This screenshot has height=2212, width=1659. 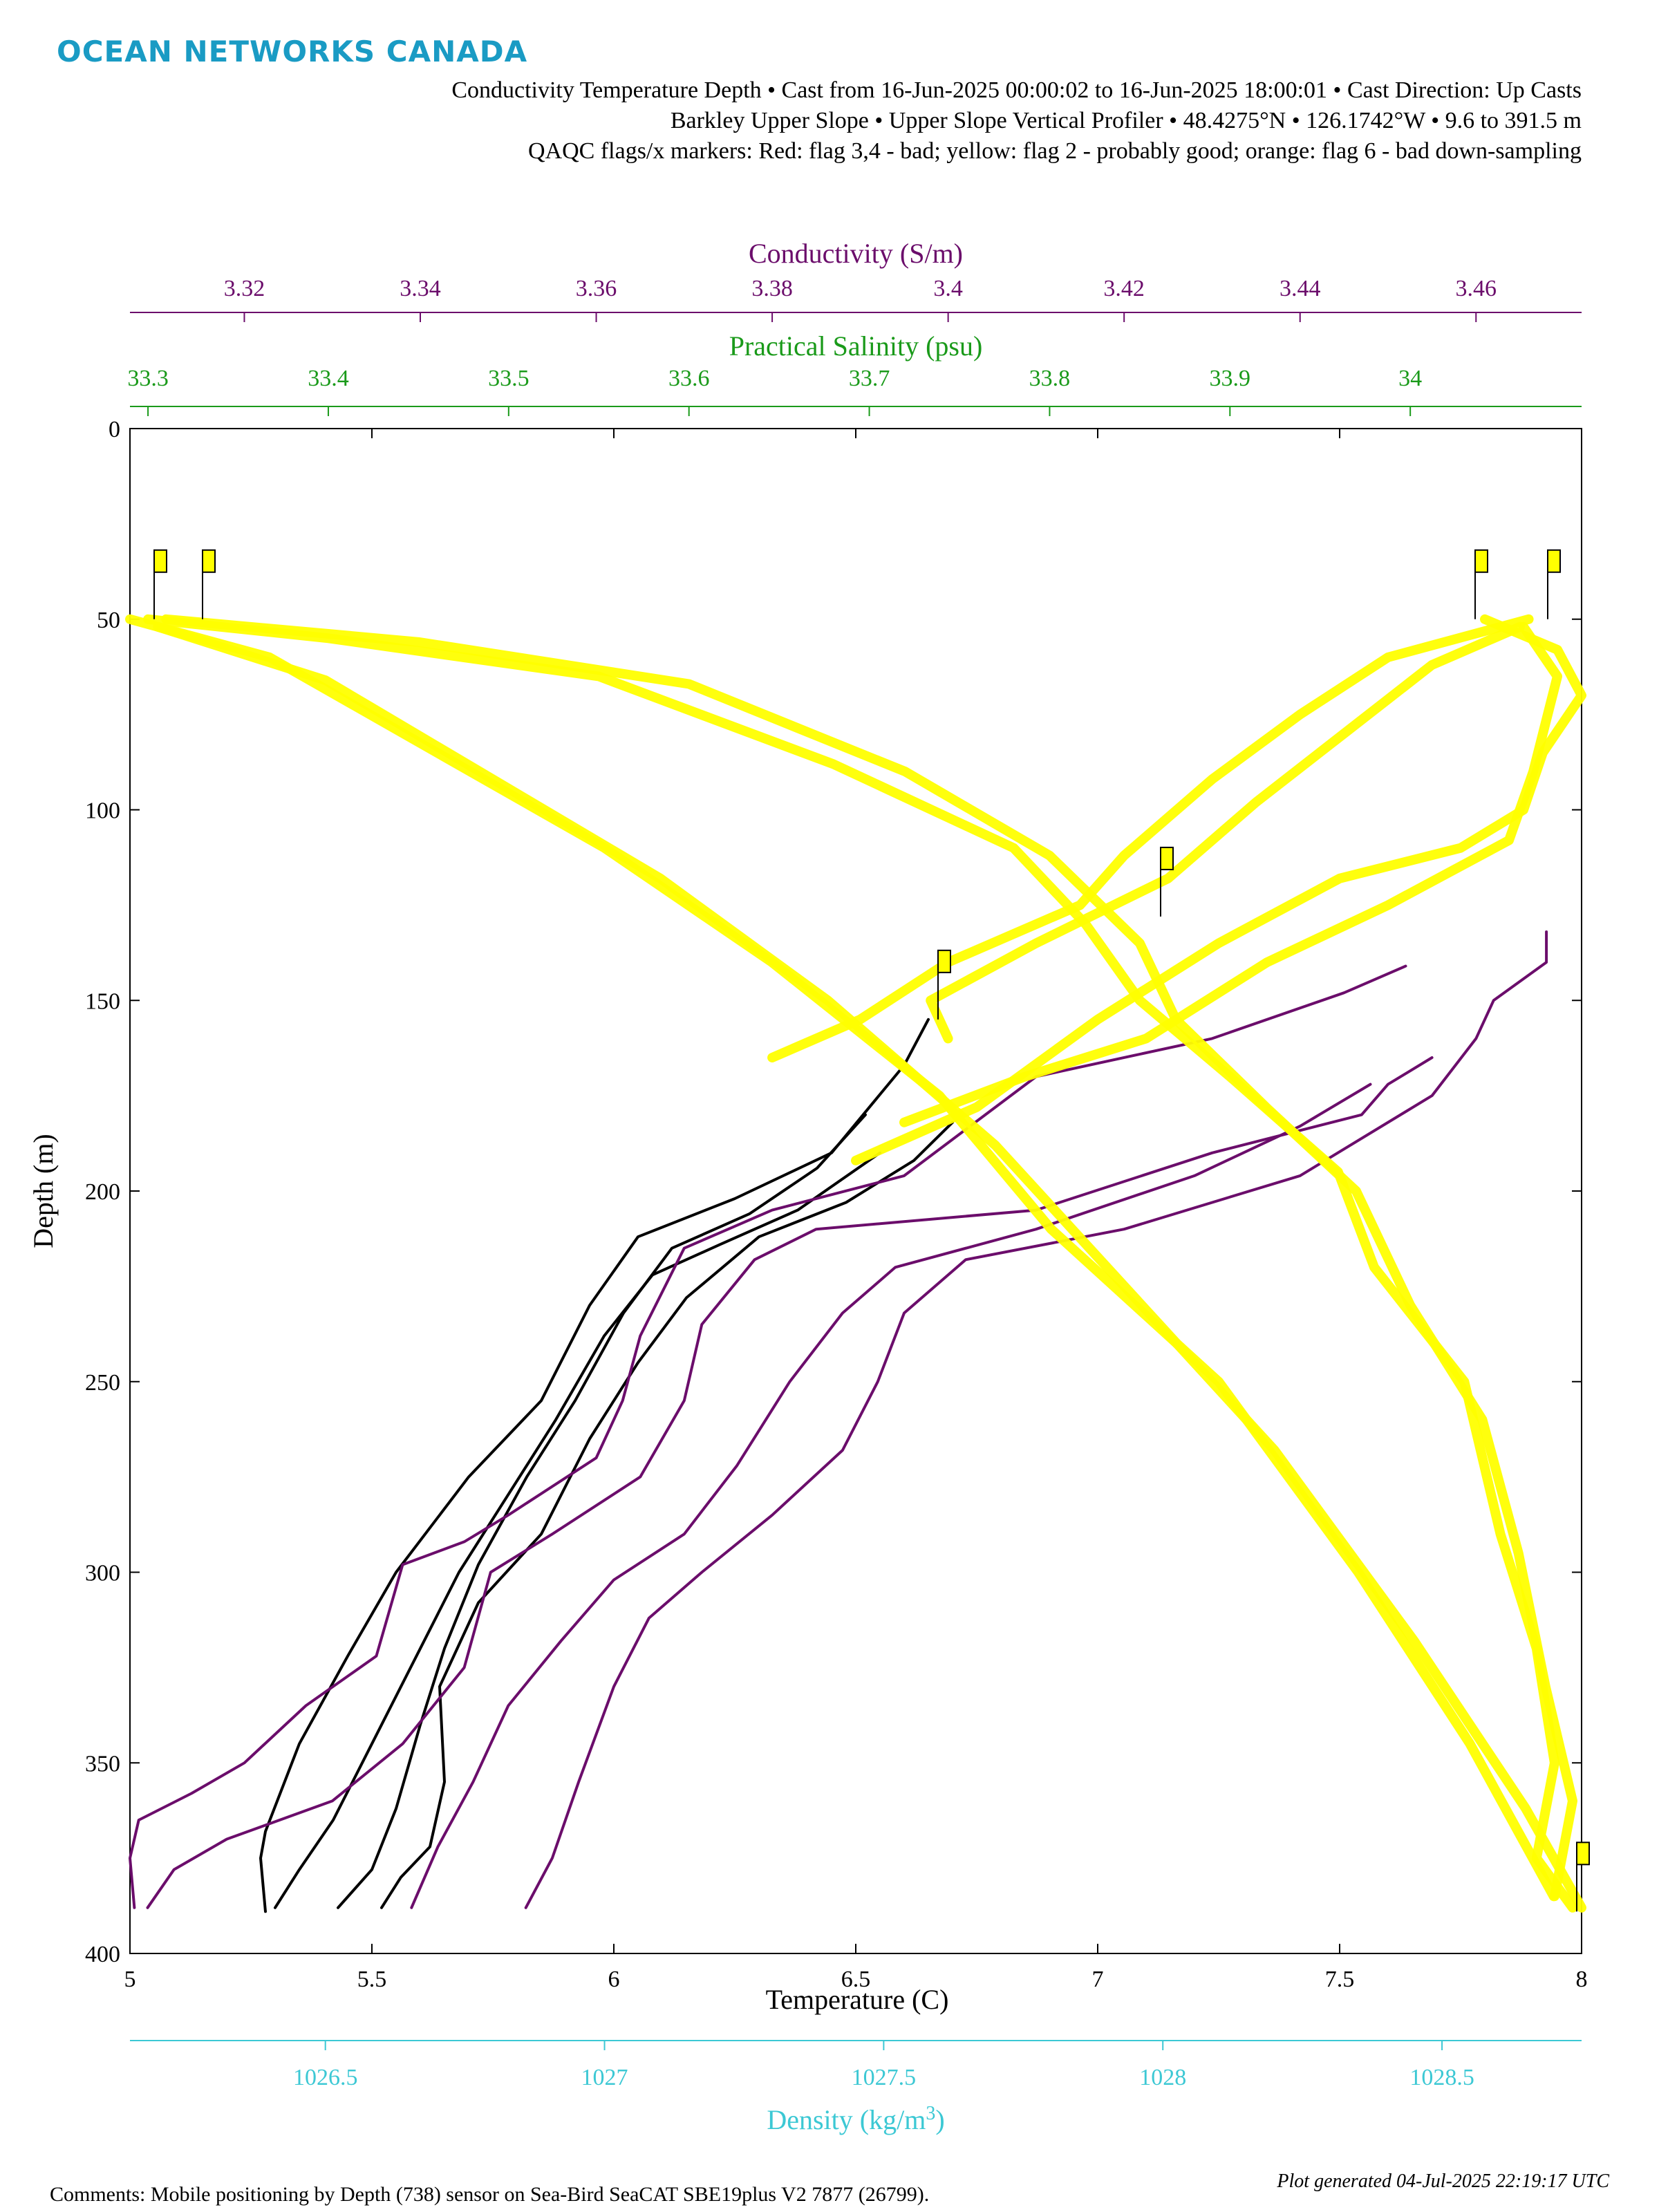 What do you see at coordinates (43, 1191) in the screenshot?
I see `depth-axis-label: Depth (m)` at bounding box center [43, 1191].